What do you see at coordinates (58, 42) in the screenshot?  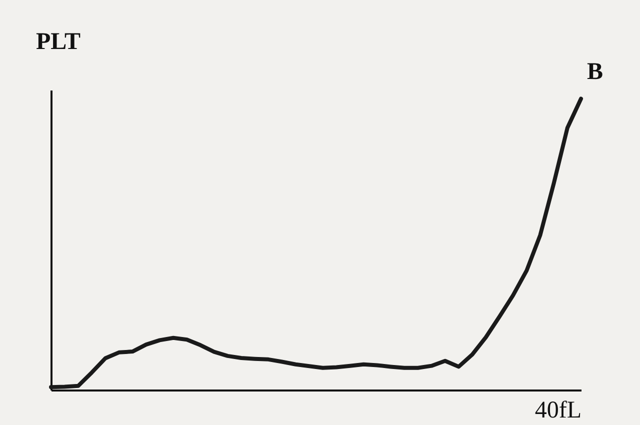 I see `chart-title: PLT` at bounding box center [58, 42].